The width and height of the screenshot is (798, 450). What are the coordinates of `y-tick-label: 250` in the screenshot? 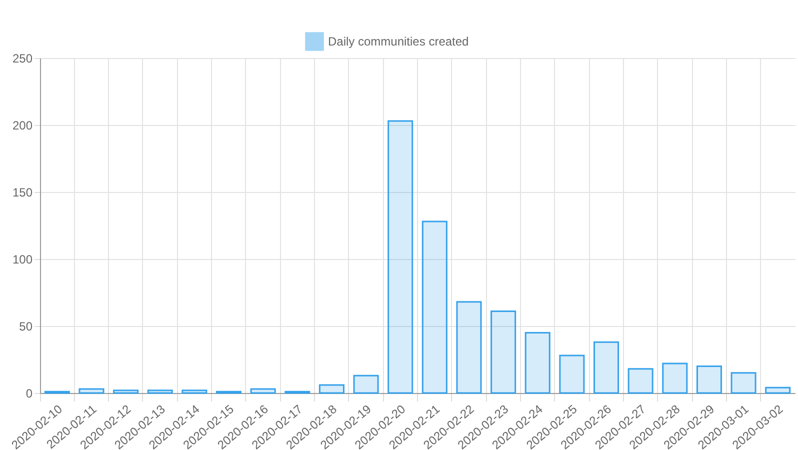 It's located at (22, 59).